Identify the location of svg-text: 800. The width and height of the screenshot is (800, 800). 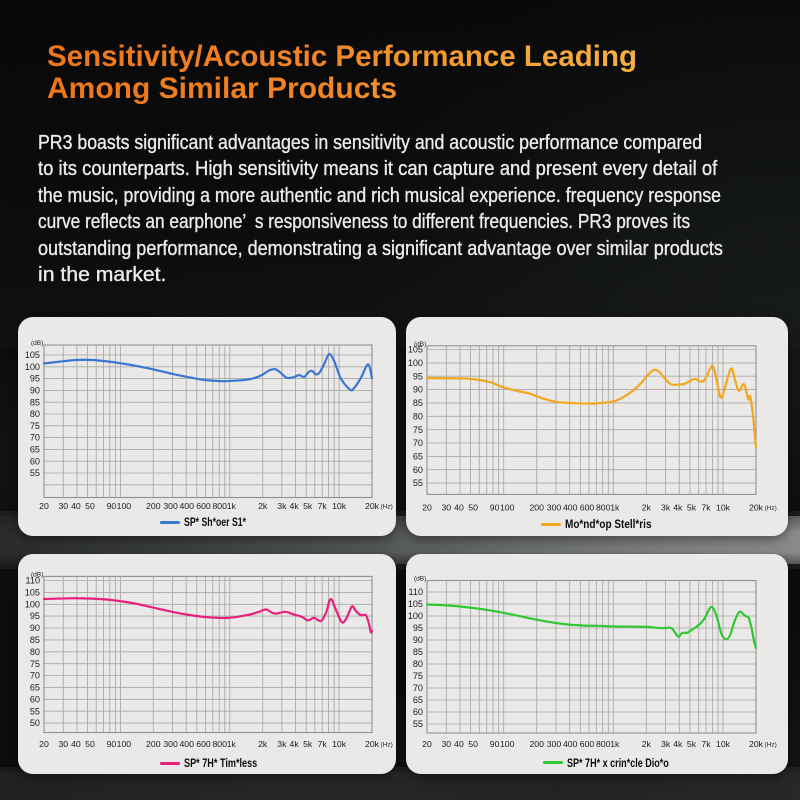
(219, 744).